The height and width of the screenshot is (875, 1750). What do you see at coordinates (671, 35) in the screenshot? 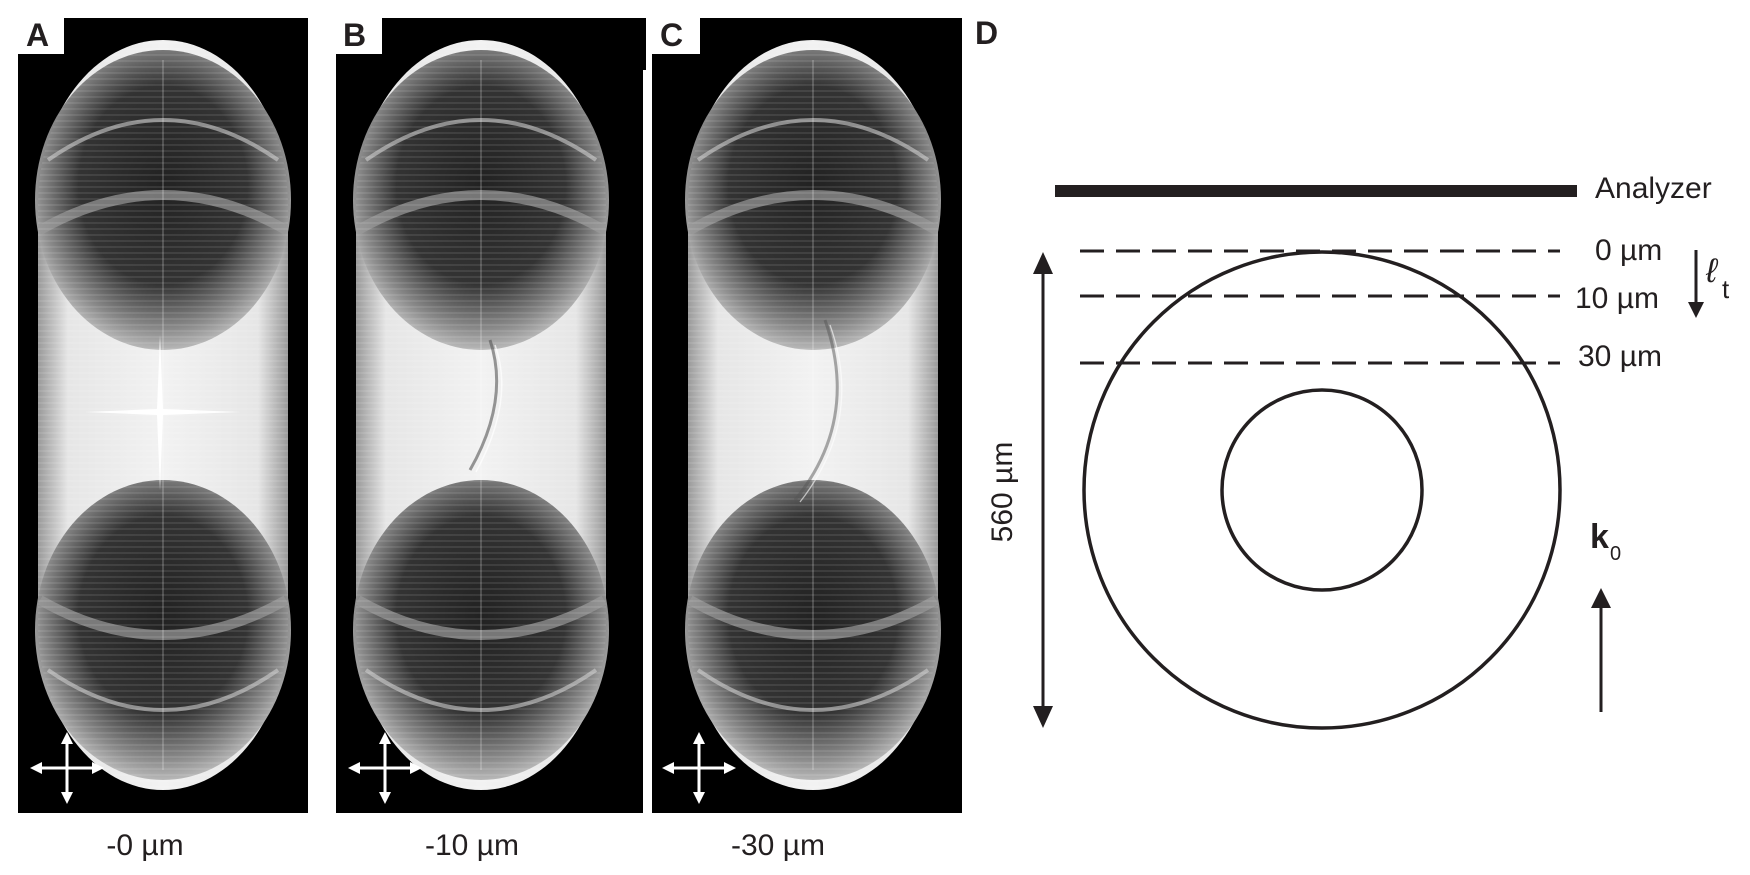
I see `panel-c-letter: C` at bounding box center [671, 35].